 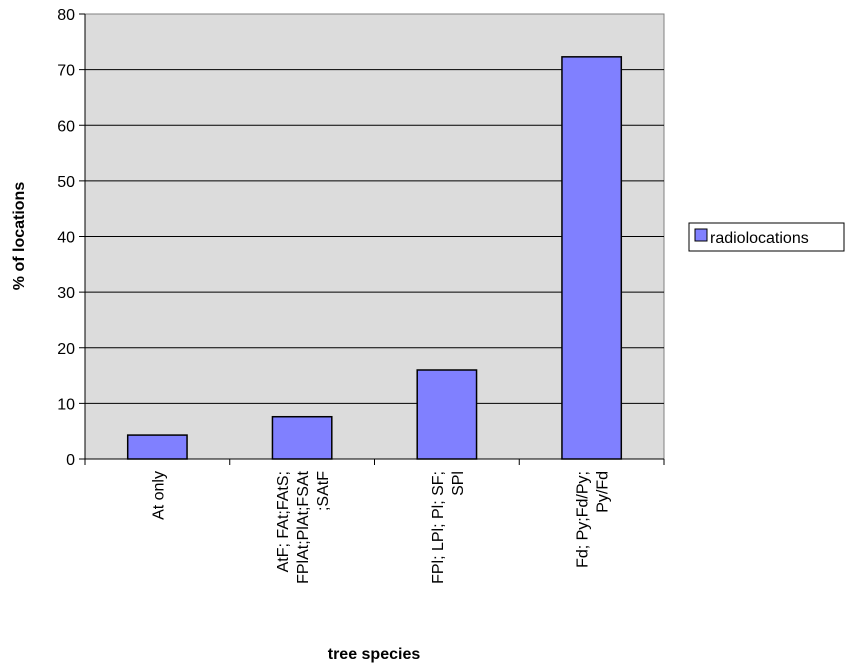 What do you see at coordinates (701, 235) in the screenshot?
I see `legend-swatch` at bounding box center [701, 235].